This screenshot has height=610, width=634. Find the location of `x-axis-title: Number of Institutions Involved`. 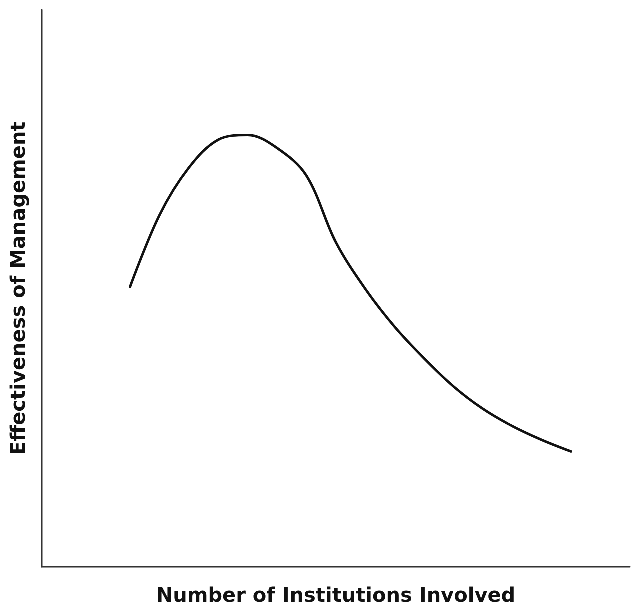

x-axis-title: Number of Institutions Involved is located at coordinates (336, 595).